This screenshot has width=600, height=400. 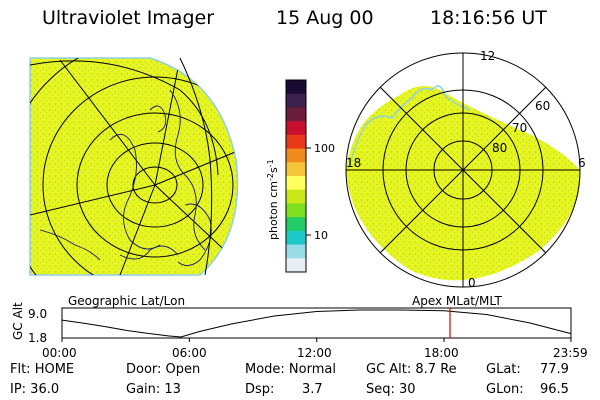 I want to click on glat-value: 77.9, so click(x=554, y=369).